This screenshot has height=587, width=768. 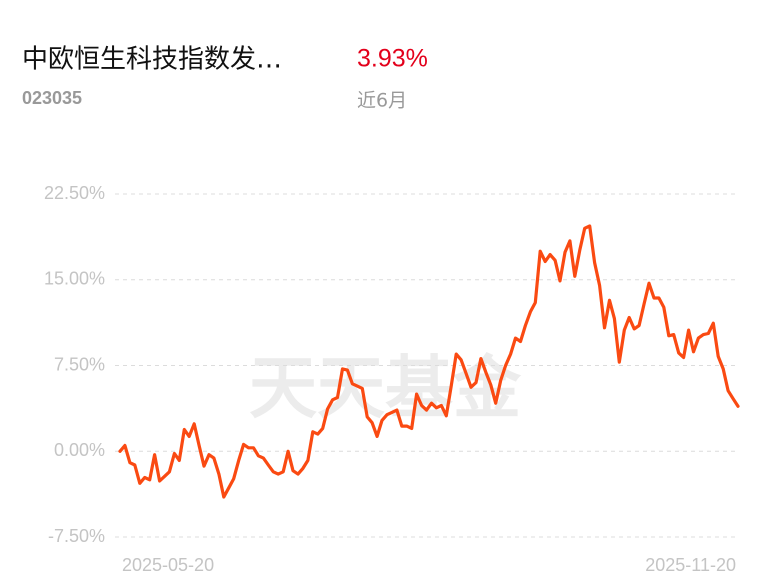 What do you see at coordinates (52, 98) in the screenshot?
I see `fund-code: 023035` at bounding box center [52, 98].